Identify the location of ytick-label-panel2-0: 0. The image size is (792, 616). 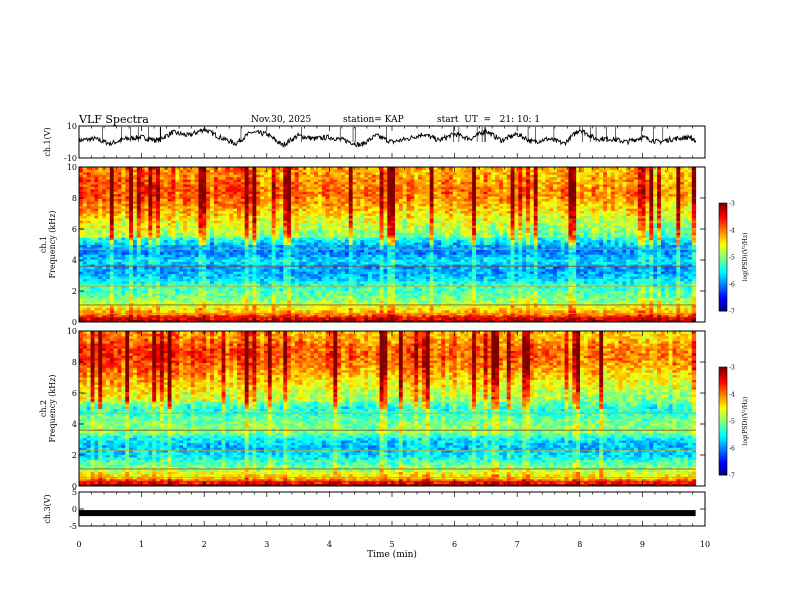
(74, 322).